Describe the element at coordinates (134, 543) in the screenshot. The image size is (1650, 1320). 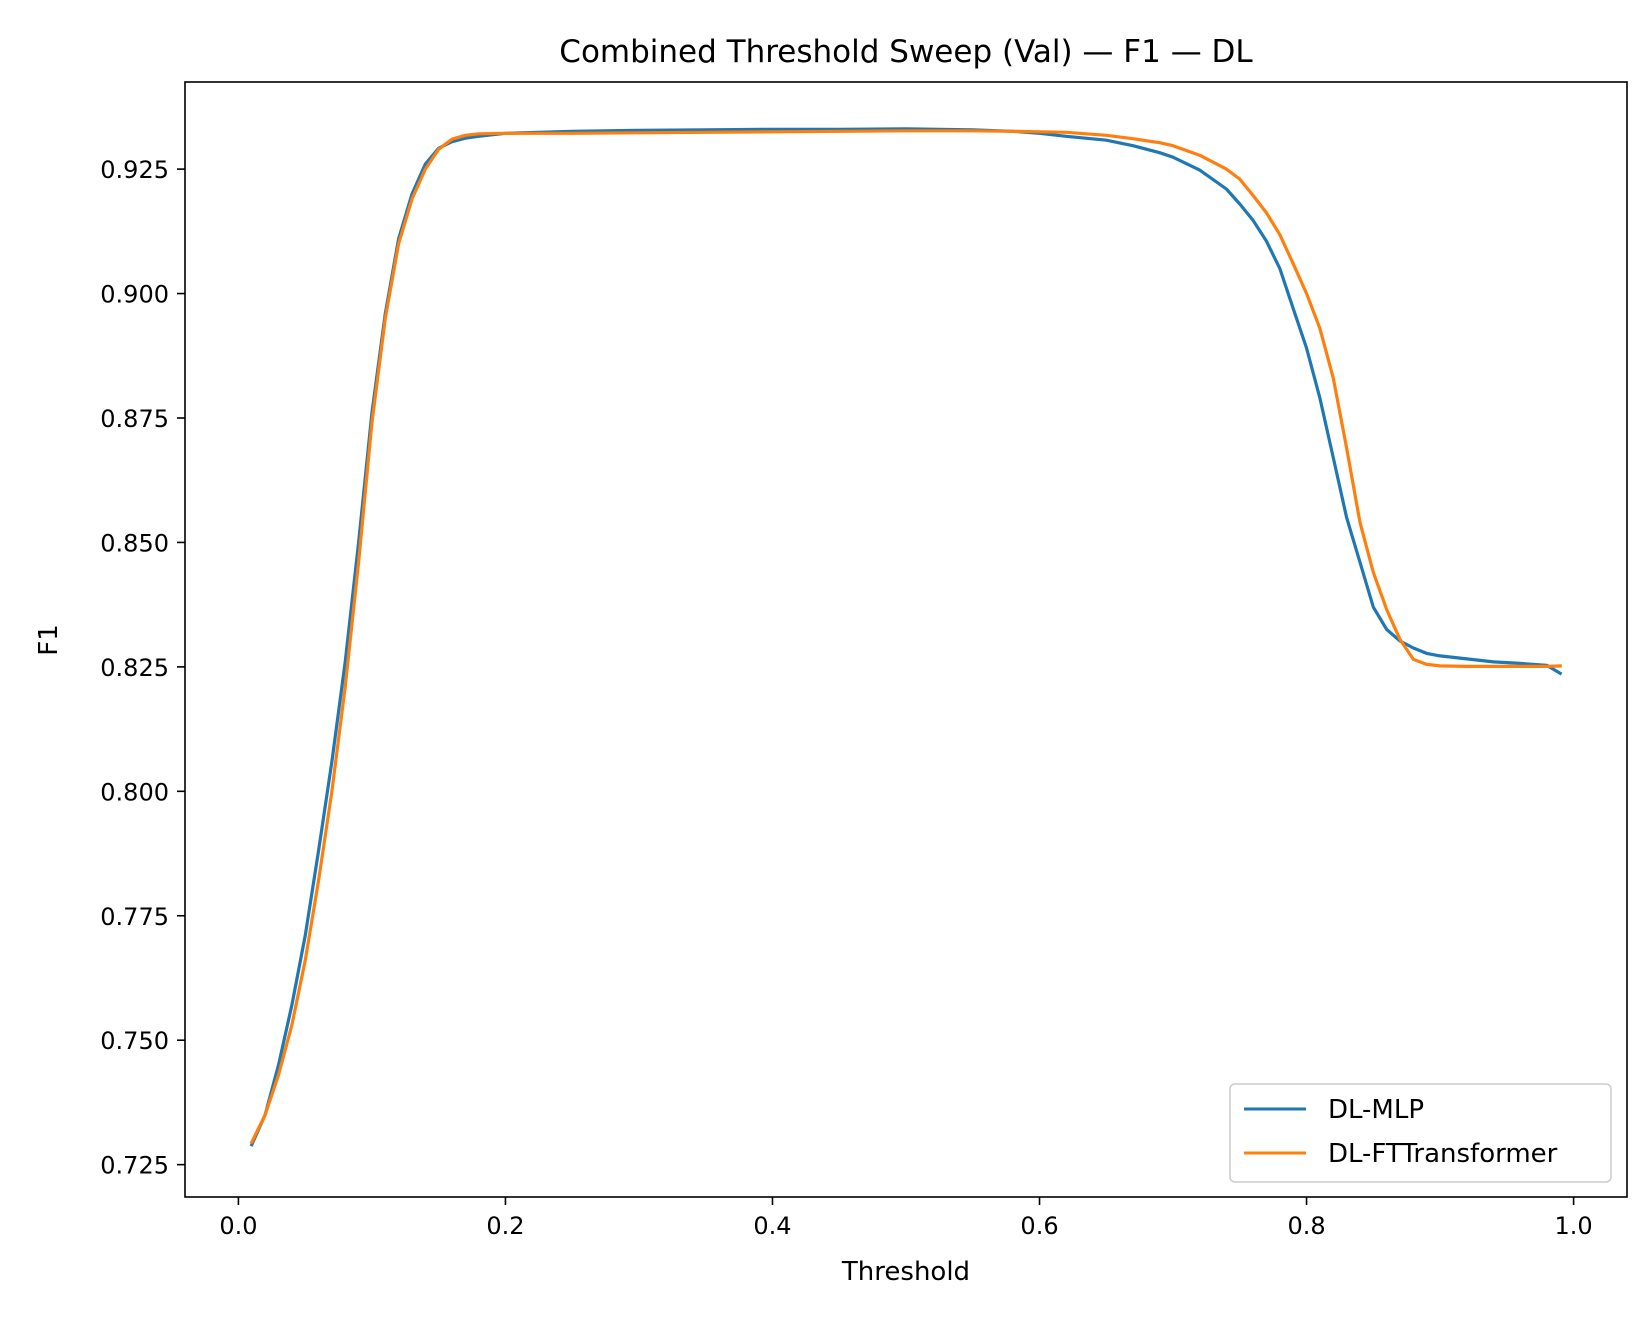
I see `y-tick-label: 0.850` at that location.